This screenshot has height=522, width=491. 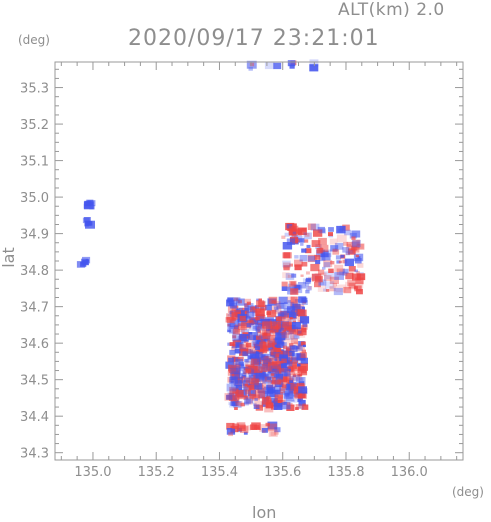 I want to click on y-tick-label: 35.0, so click(x=34, y=198).